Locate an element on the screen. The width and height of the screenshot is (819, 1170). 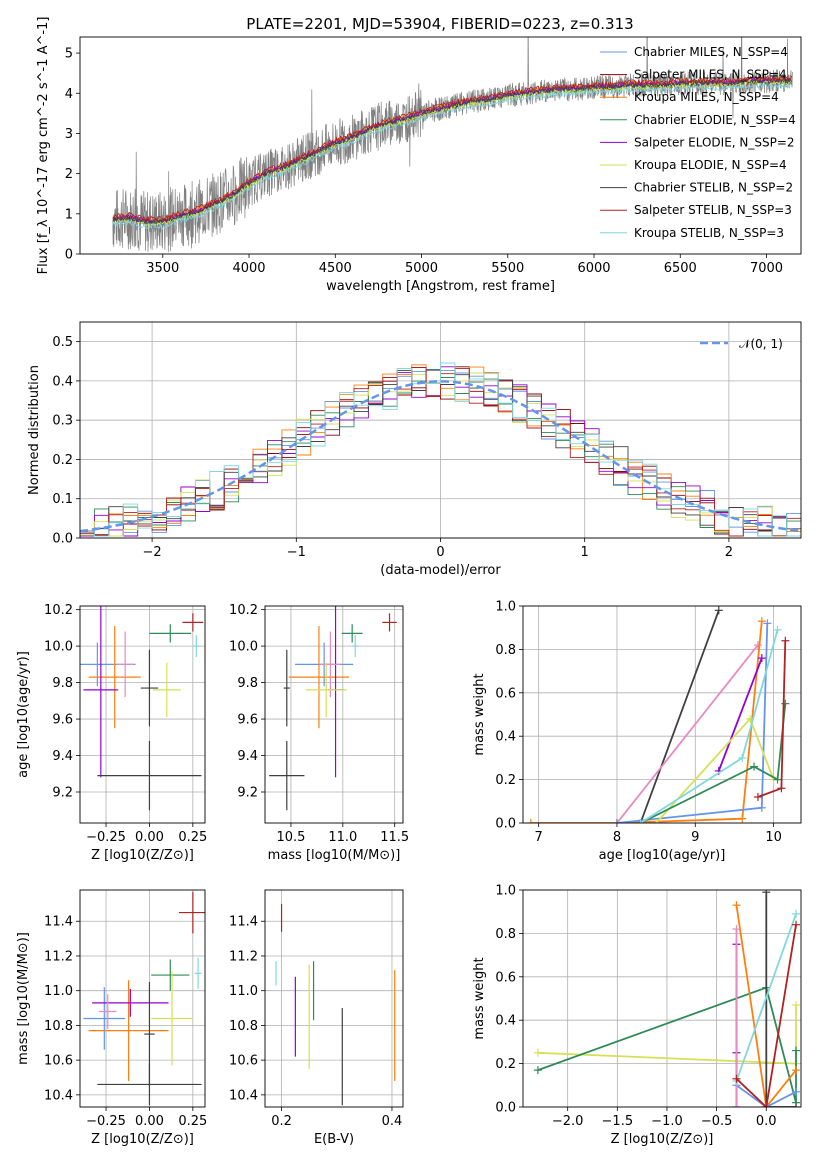
y-tick-label: 9.4 is located at coordinates (247, 756).